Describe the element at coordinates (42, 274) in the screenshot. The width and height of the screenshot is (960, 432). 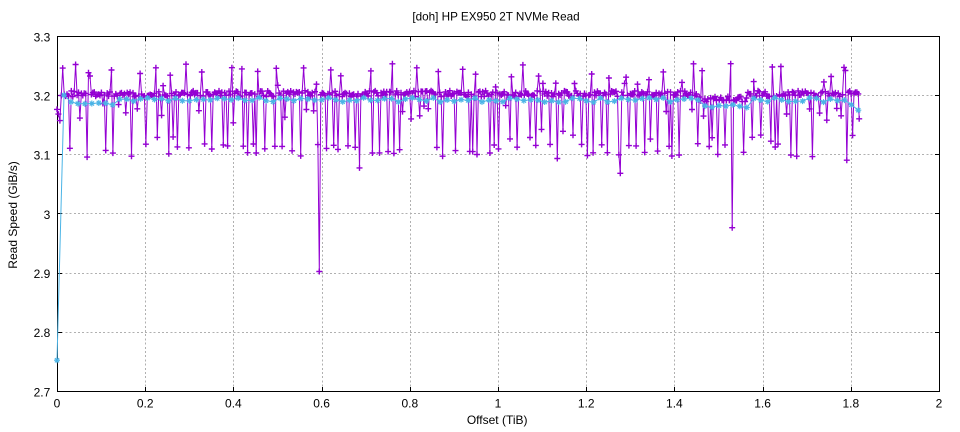
I see `svg-text: 2.9` at that location.